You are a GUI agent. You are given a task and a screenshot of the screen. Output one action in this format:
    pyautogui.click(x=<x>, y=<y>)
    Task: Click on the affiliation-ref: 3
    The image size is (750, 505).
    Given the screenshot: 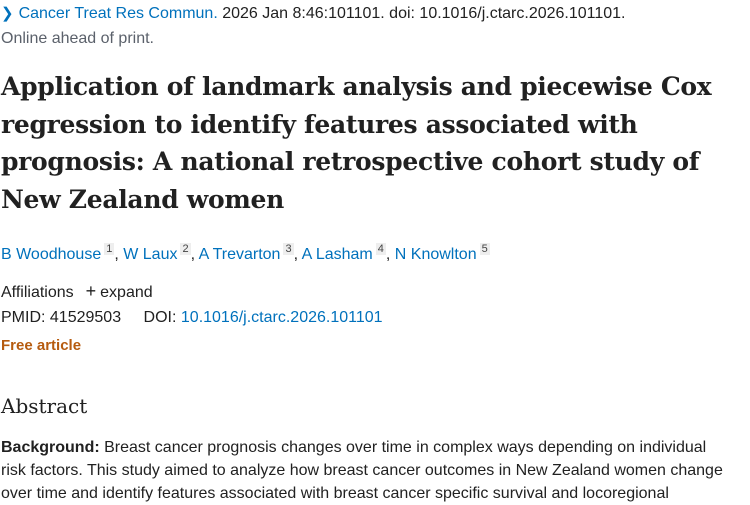 What is the action you would take?
    pyautogui.click(x=288, y=249)
    